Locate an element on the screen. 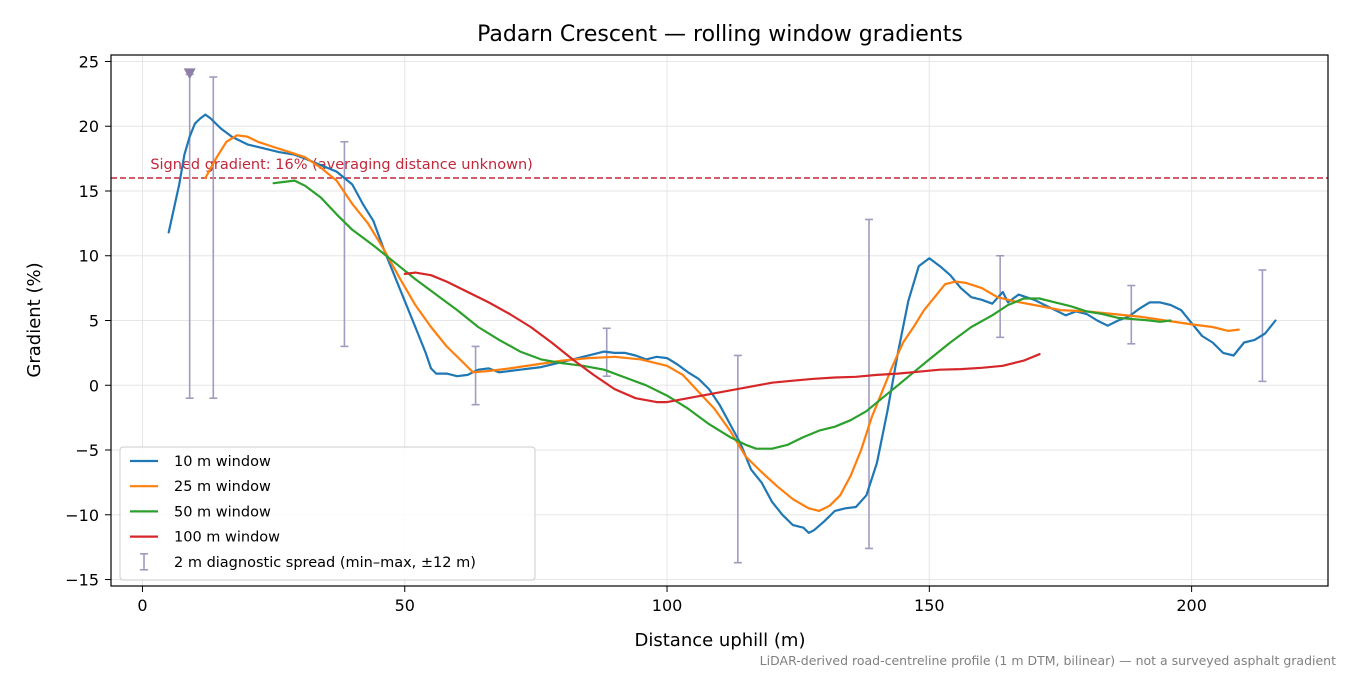 The height and width of the screenshot is (675, 1350). legend-label-2: 25 m window is located at coordinates (222, 487).